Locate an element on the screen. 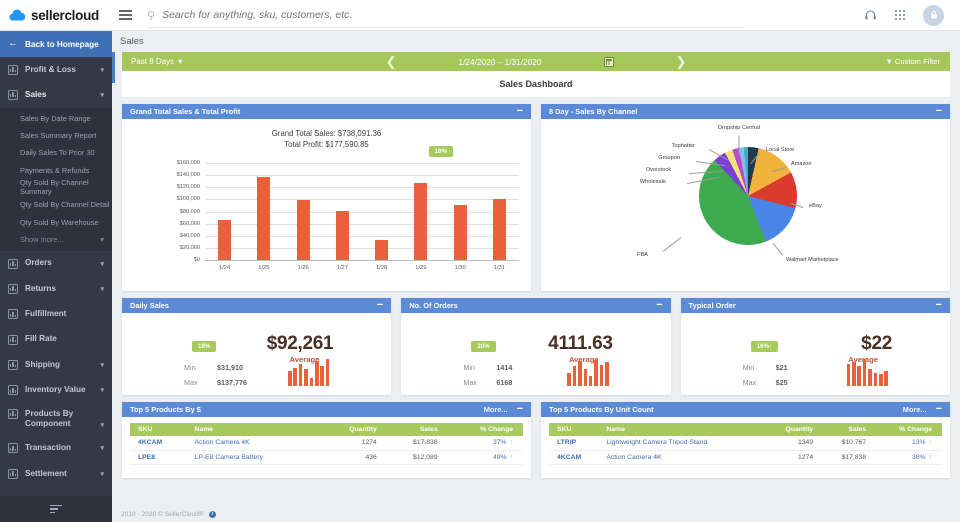 This screenshot has width=960, height=522. percent-badge: 16%↑ is located at coordinates (764, 346).